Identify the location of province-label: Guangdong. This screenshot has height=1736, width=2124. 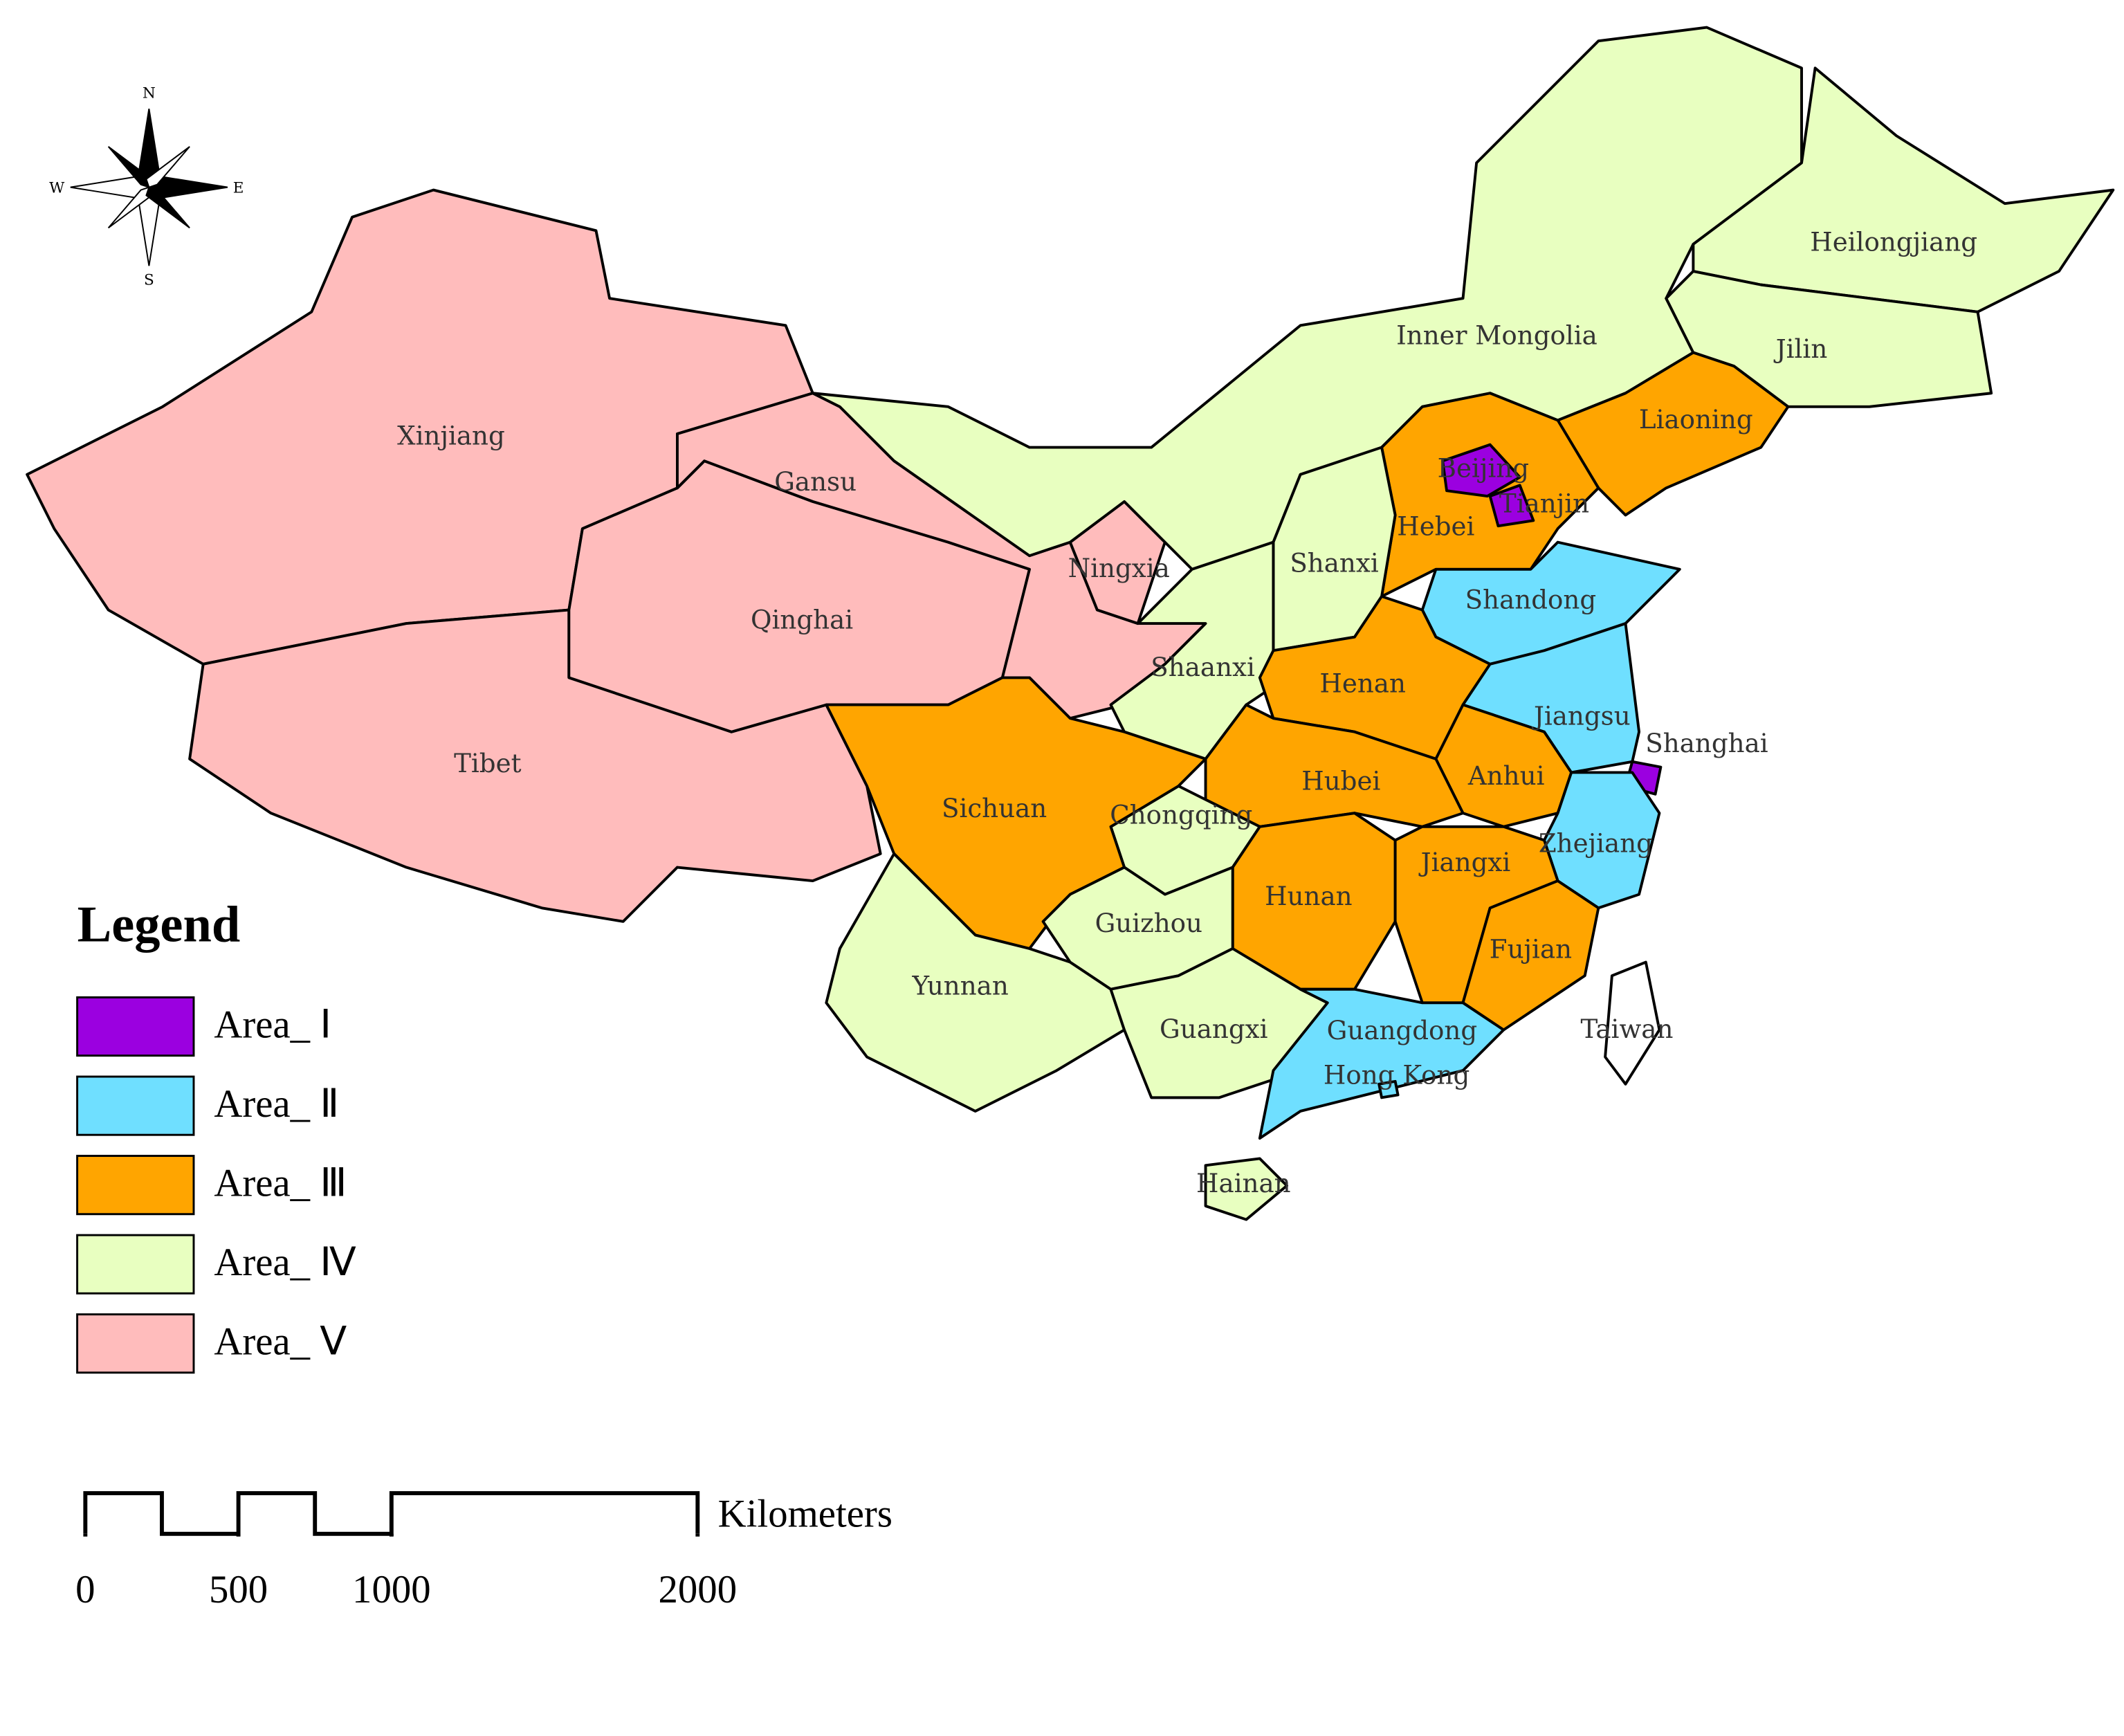
(1402, 1030).